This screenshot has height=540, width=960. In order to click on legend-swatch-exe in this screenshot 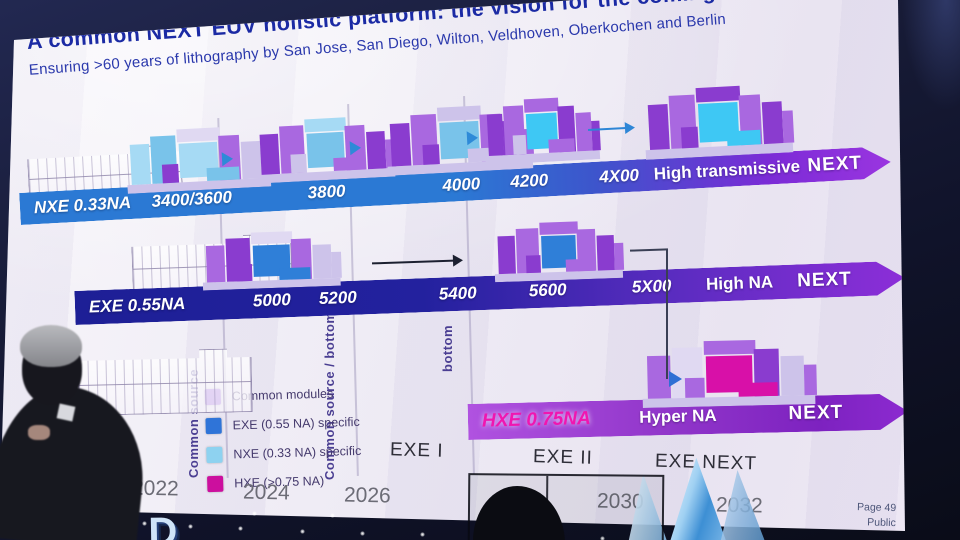, I will do `click(213, 425)`.